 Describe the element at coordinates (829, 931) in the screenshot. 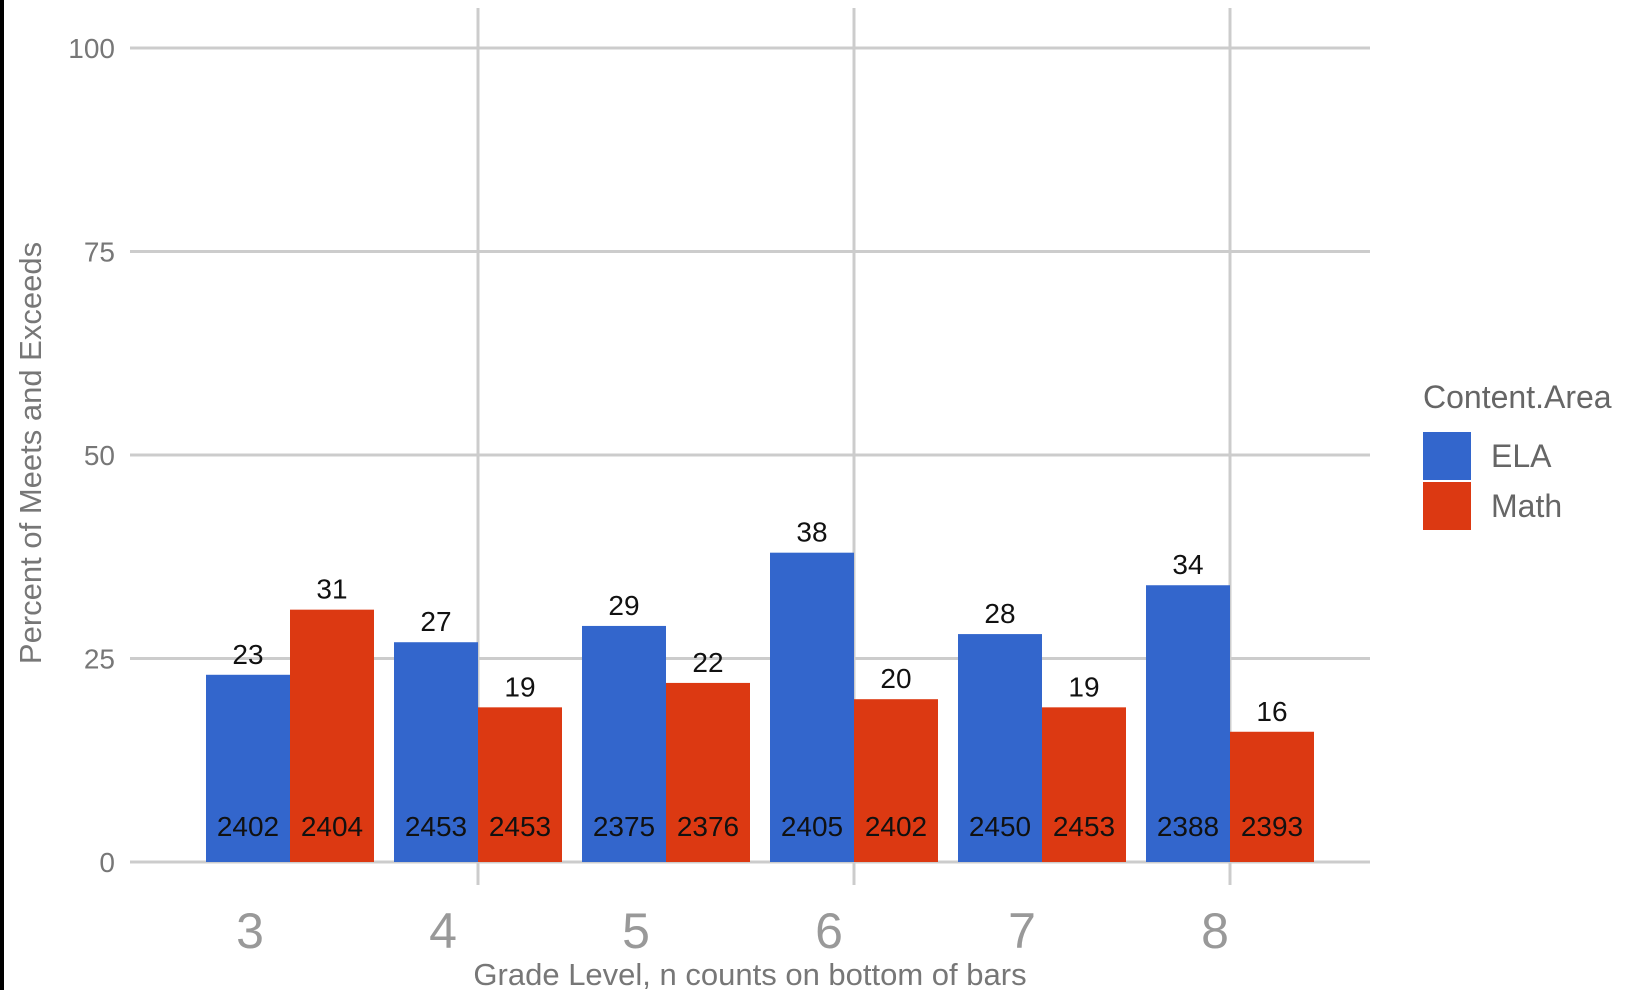

I see `x-tick-label: 6` at that location.